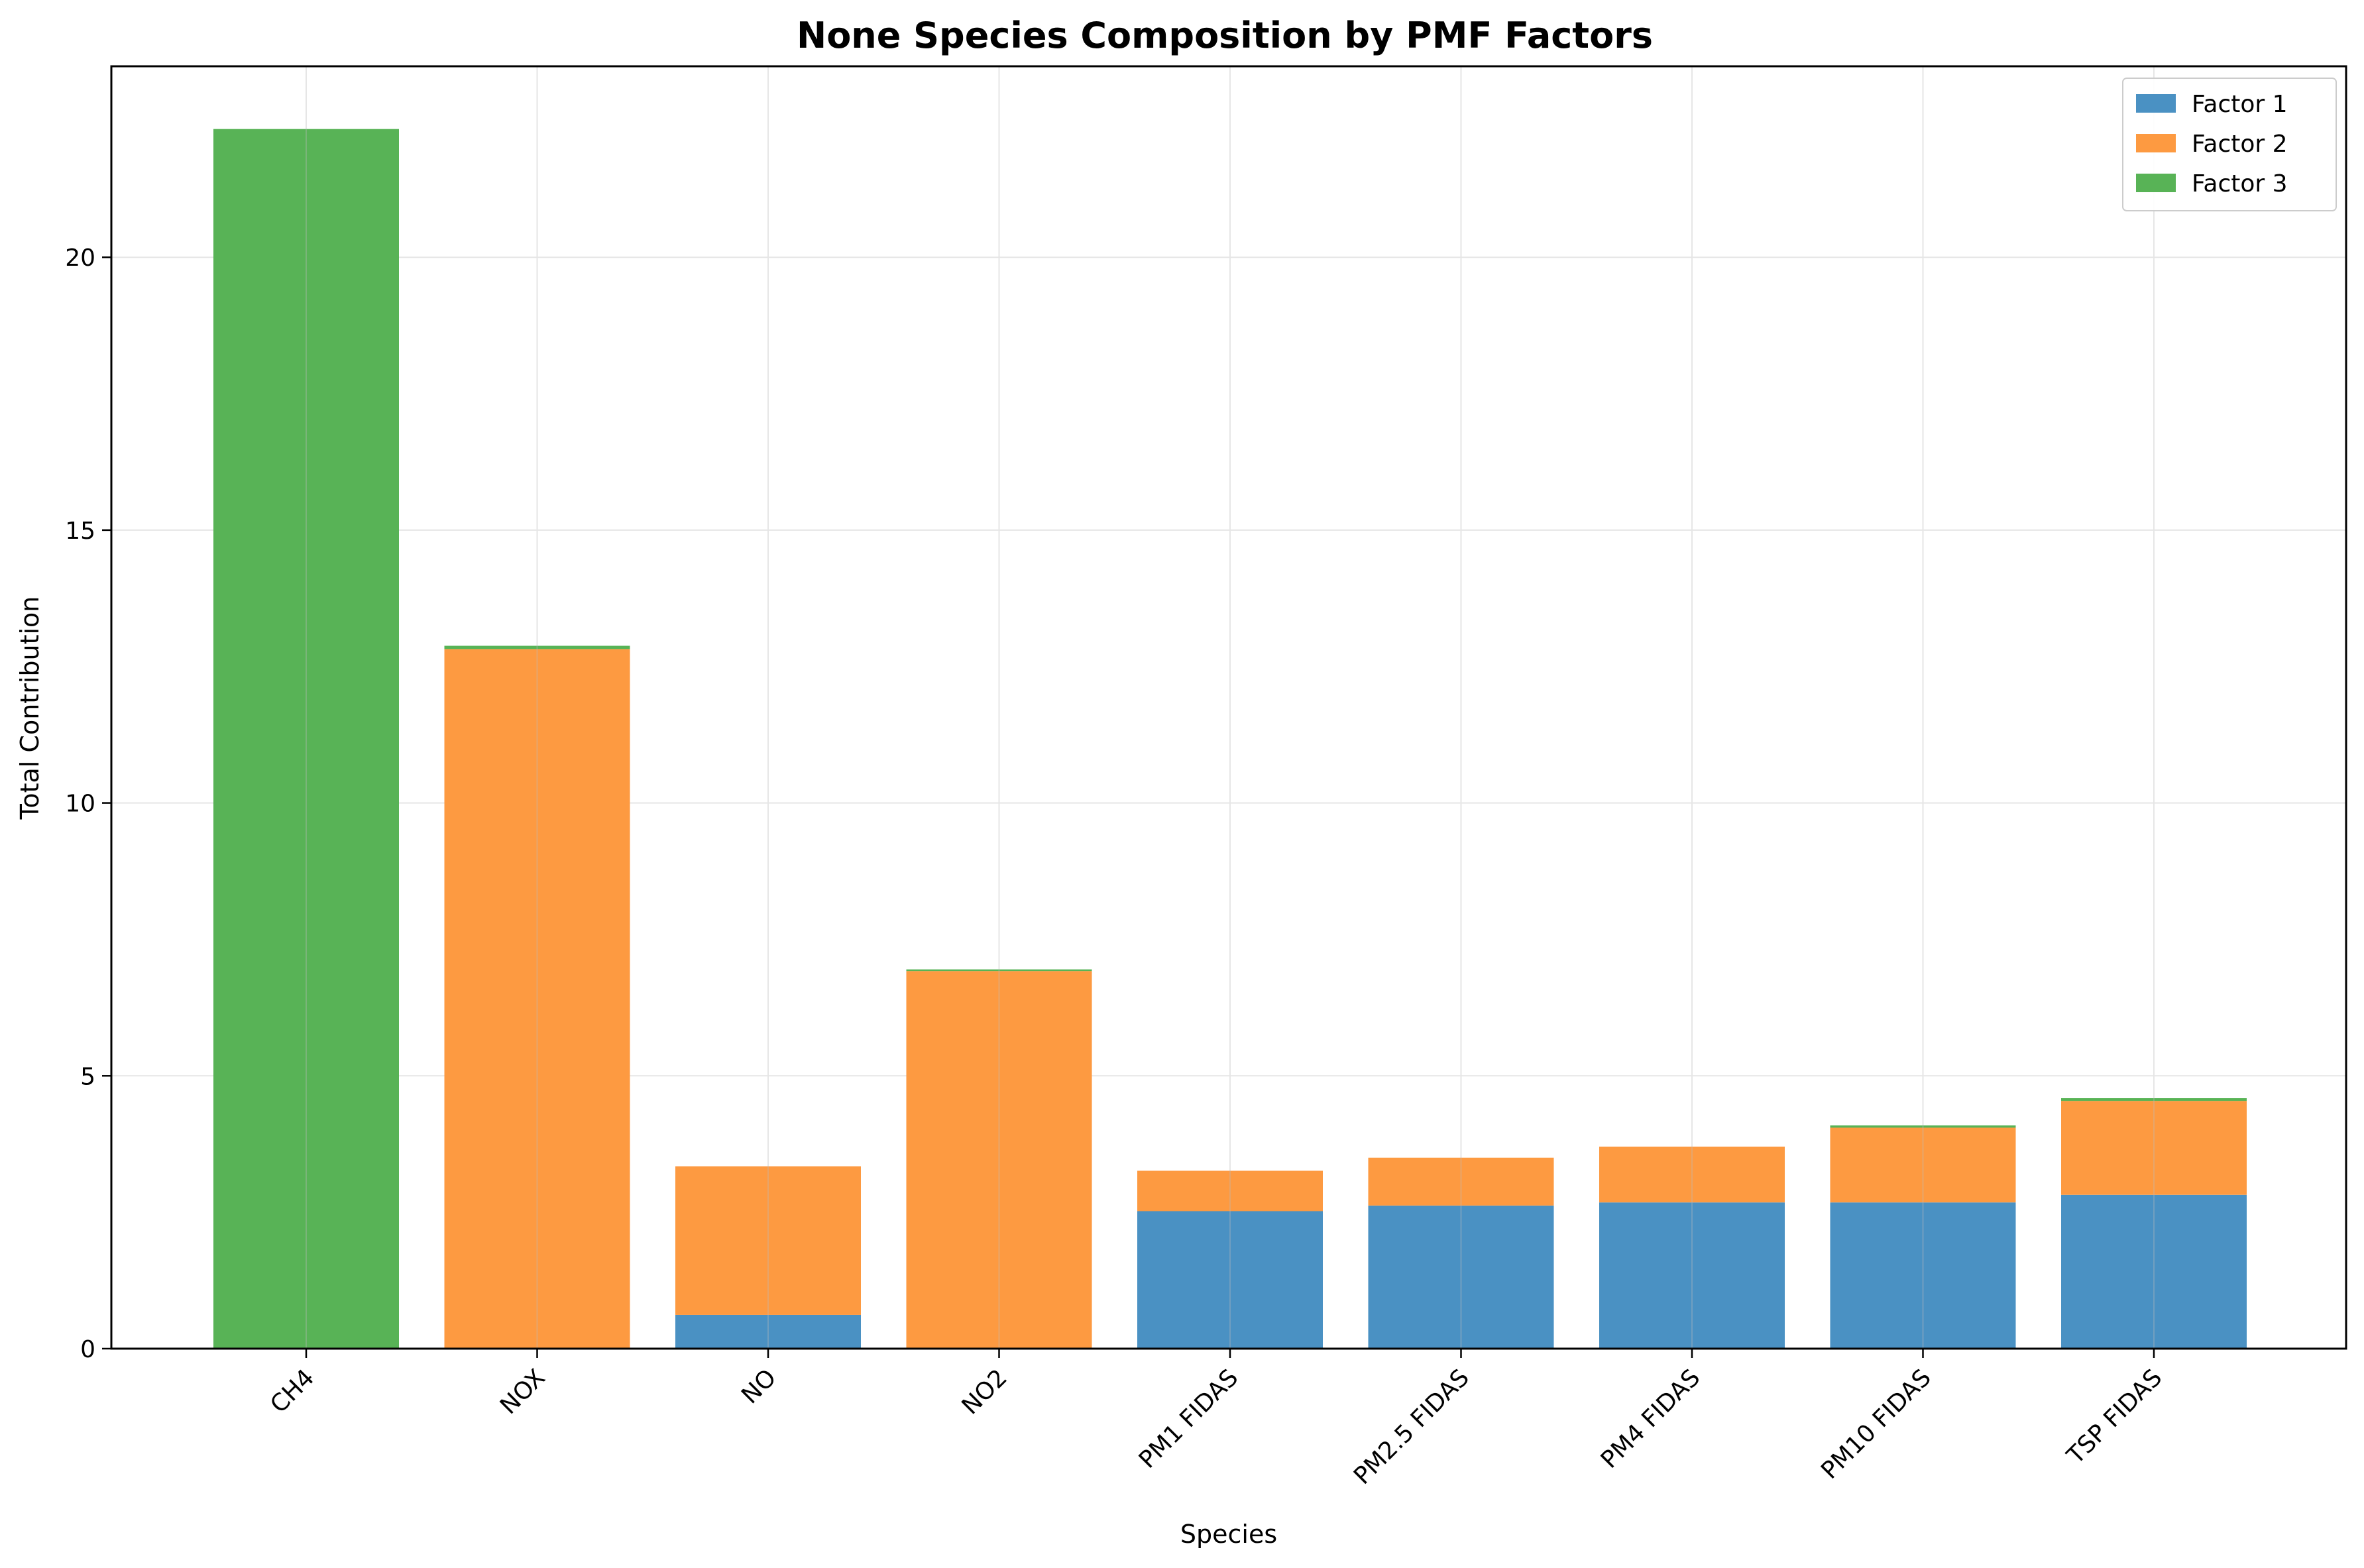 The width and height of the screenshot is (2364, 1568). What do you see at coordinates (2240, 105) in the screenshot?
I see `legend-label: Factor 1` at bounding box center [2240, 105].